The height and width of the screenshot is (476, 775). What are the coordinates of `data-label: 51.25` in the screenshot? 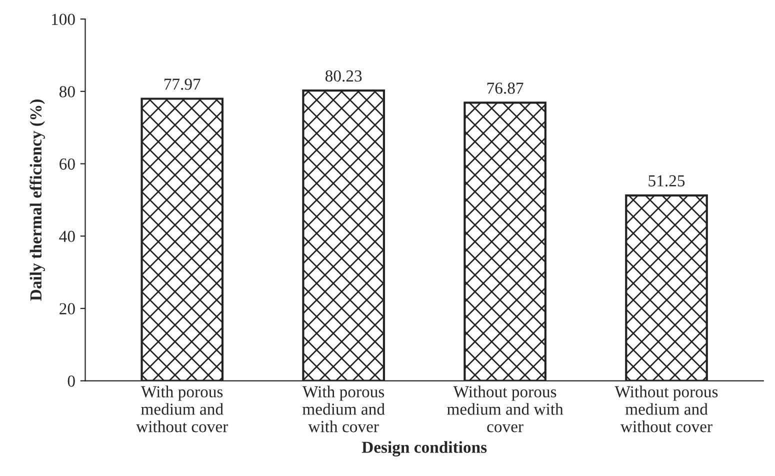 It's located at (666, 181).